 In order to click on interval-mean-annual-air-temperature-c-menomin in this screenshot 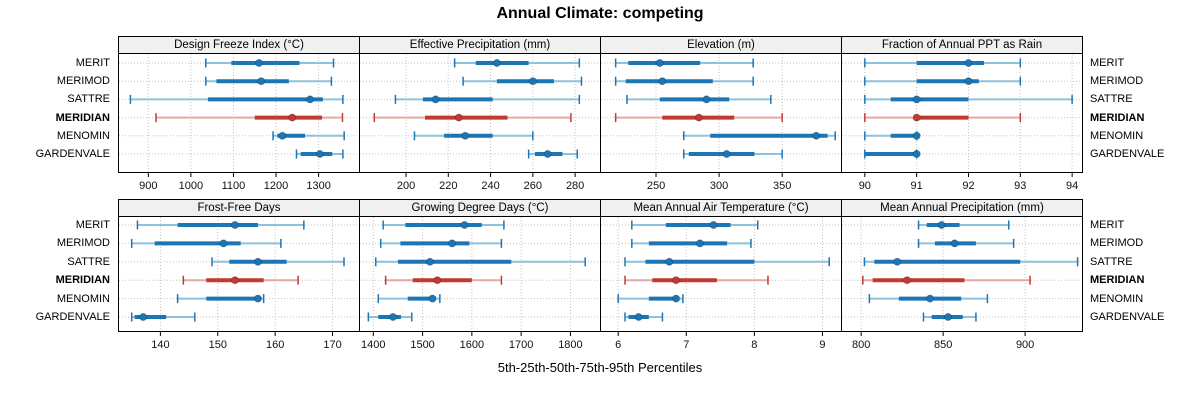, I will do `click(650, 299)`.